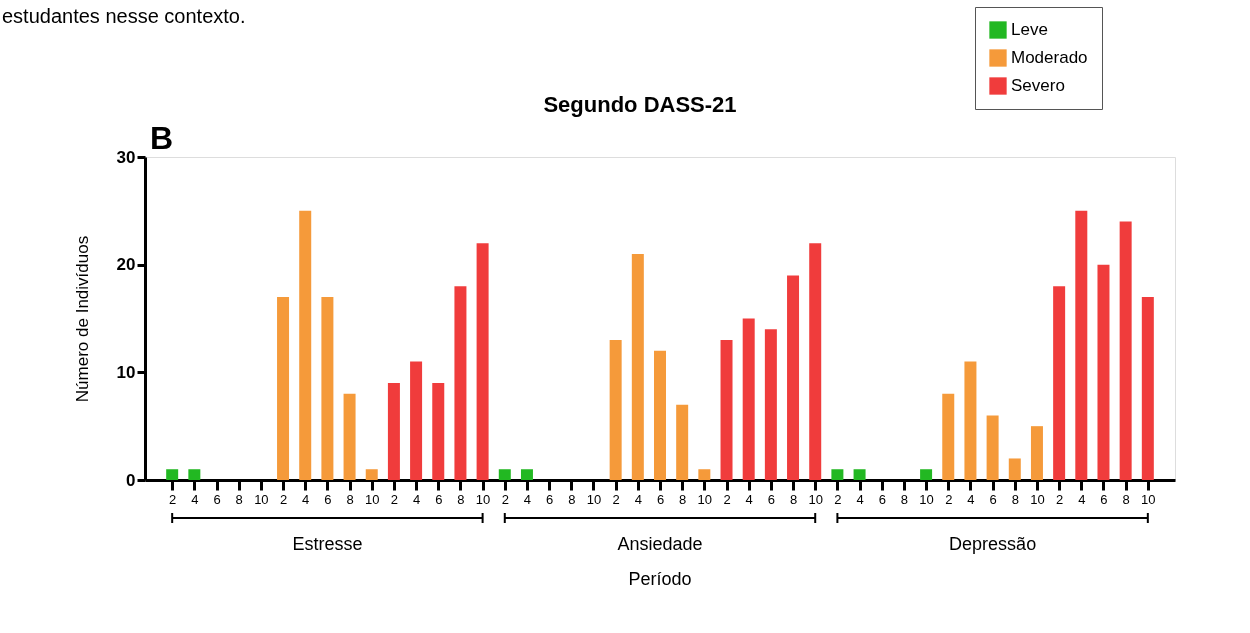 This screenshot has height=633, width=1250. I want to click on text: B, so click(162, 138).